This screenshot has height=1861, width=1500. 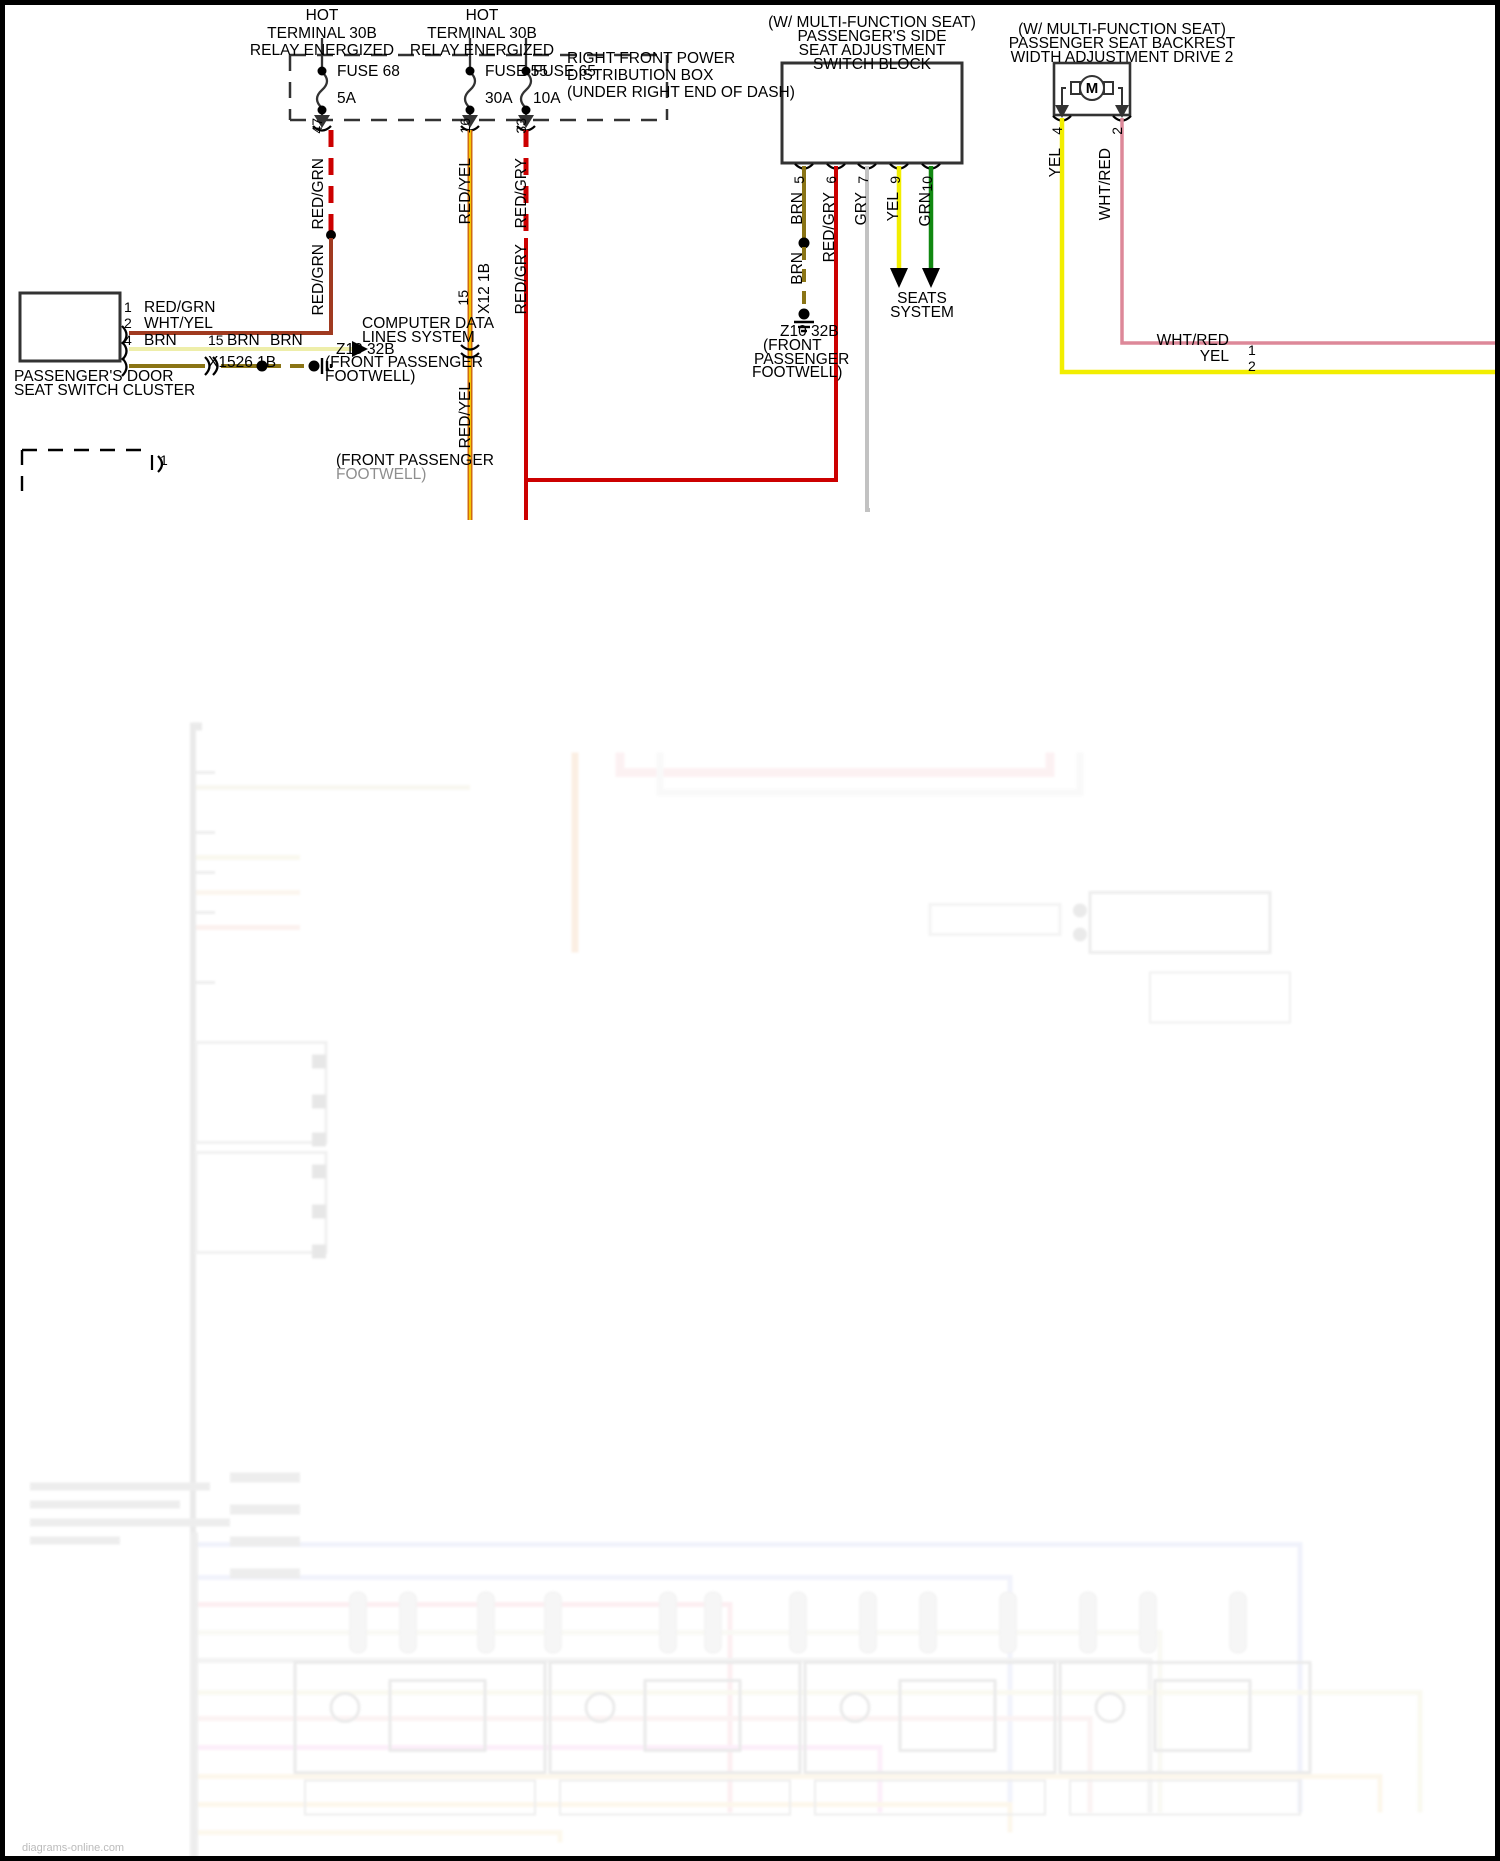 I want to click on fuse-68-node-top, so click(x=322, y=71).